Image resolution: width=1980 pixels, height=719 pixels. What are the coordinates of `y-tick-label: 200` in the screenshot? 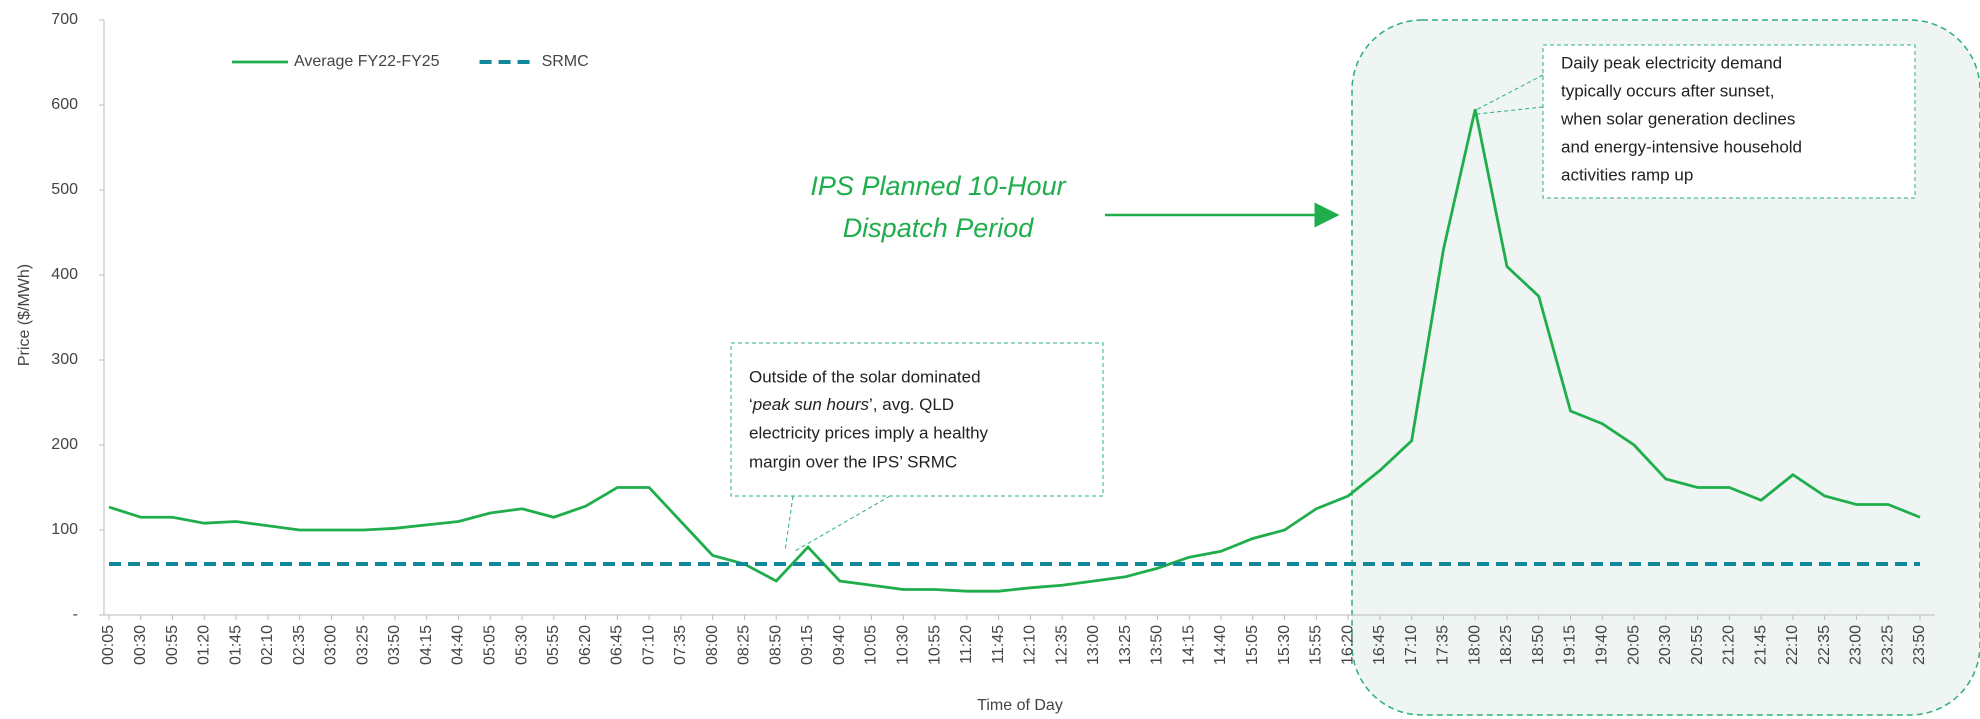 It's located at (64, 444).